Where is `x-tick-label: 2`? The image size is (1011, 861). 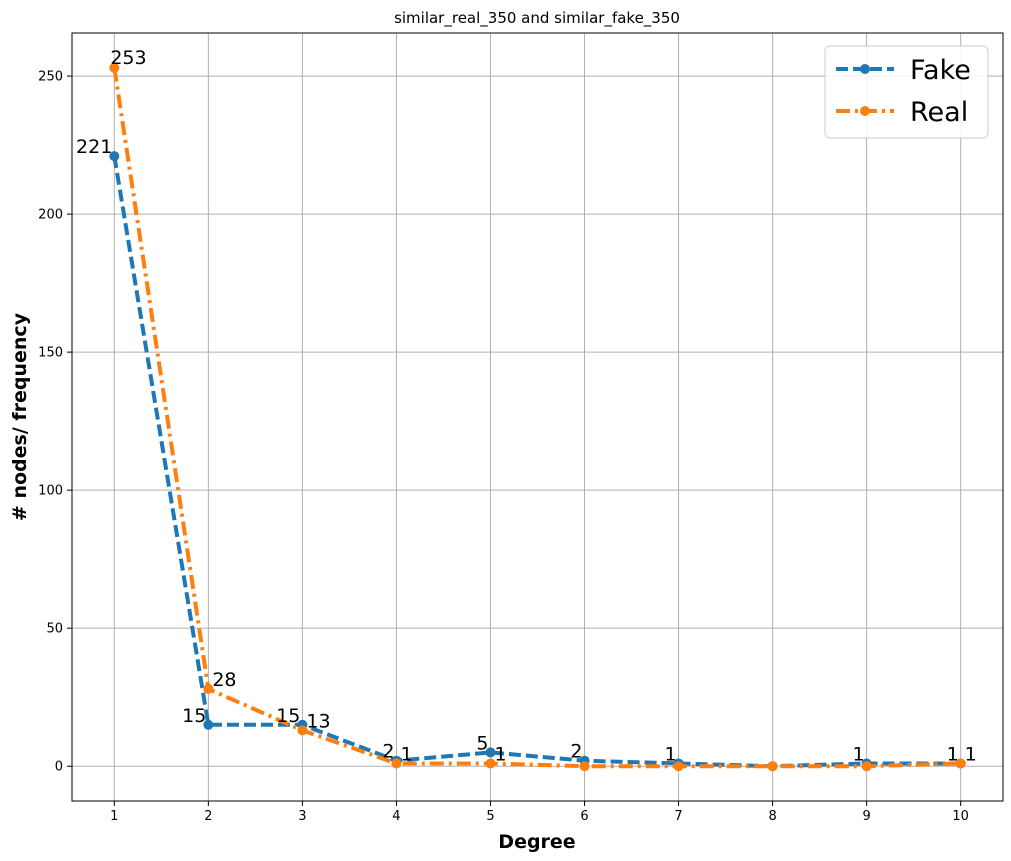
x-tick-label: 2 is located at coordinates (208, 816).